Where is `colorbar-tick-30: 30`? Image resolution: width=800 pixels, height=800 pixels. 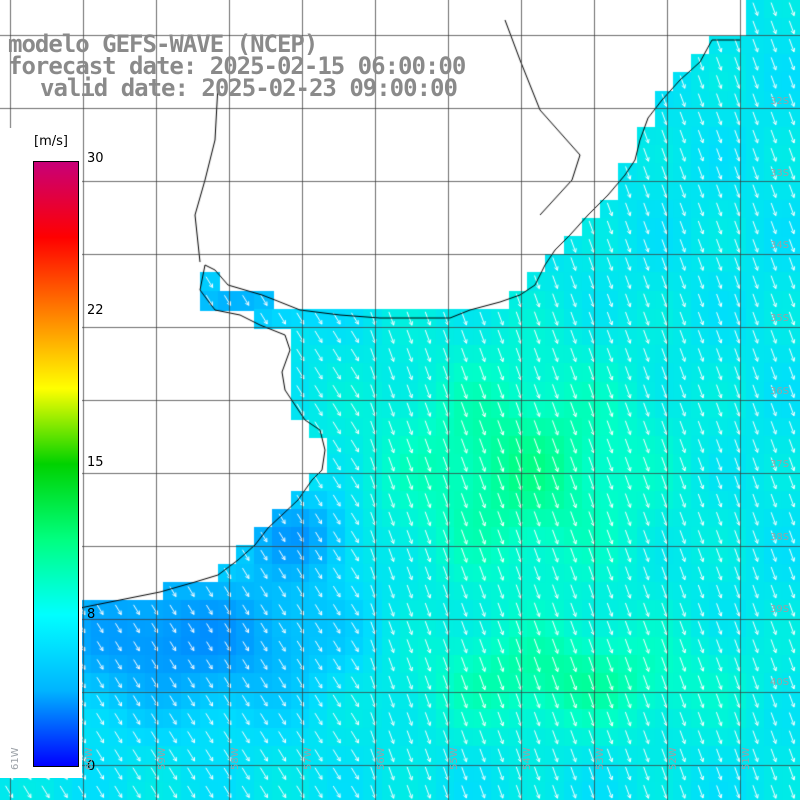
colorbar-tick-30: 30 is located at coordinates (95, 158).